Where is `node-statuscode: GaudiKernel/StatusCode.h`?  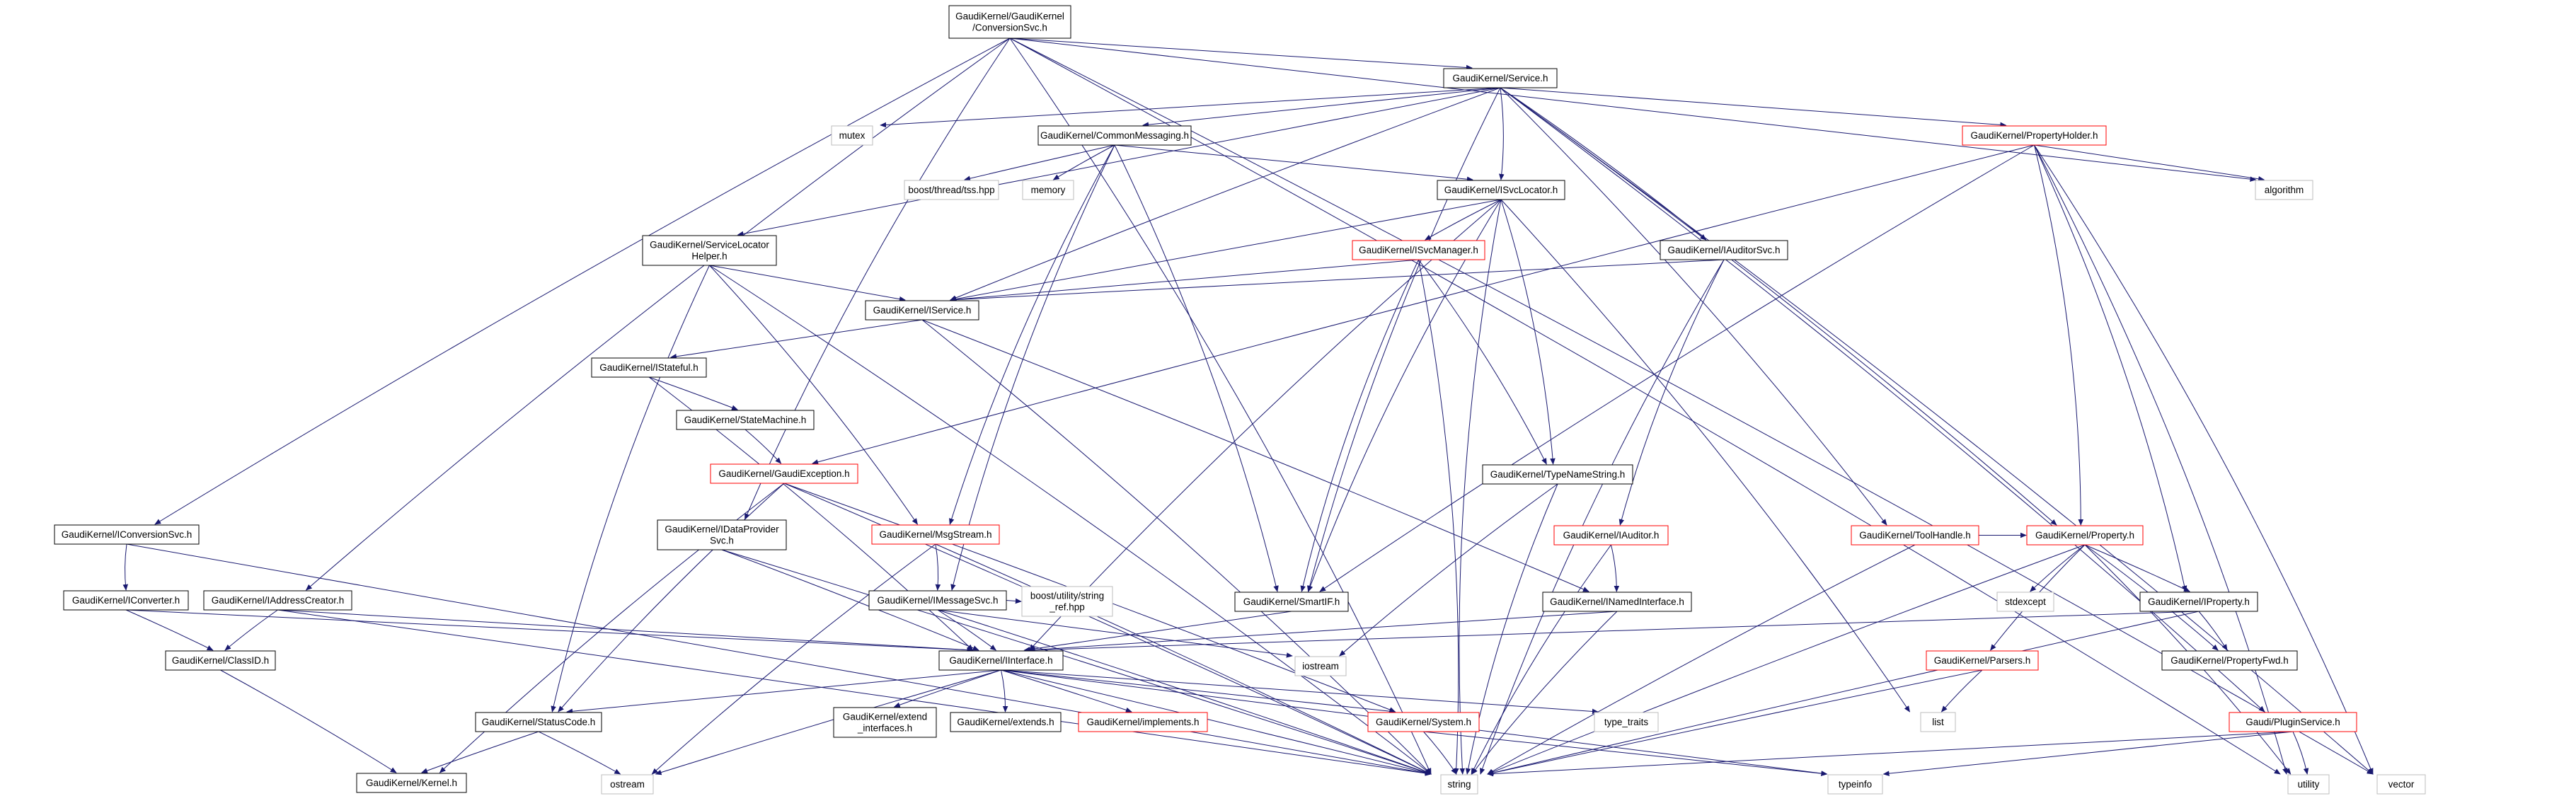 node-statuscode: GaudiKernel/StatusCode.h is located at coordinates (538, 722).